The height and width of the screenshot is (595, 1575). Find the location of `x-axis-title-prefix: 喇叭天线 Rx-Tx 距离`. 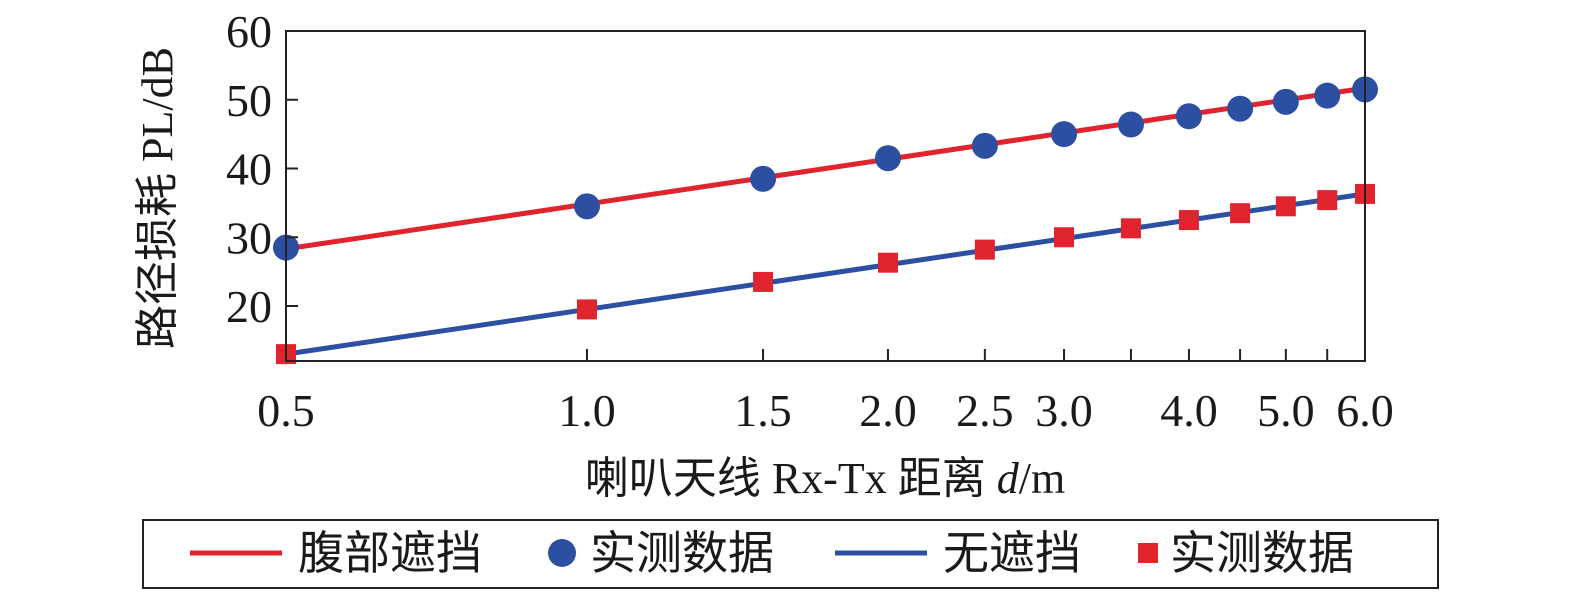

x-axis-title-prefix: 喇叭天线 Rx-Tx 距离 is located at coordinates (791, 478).